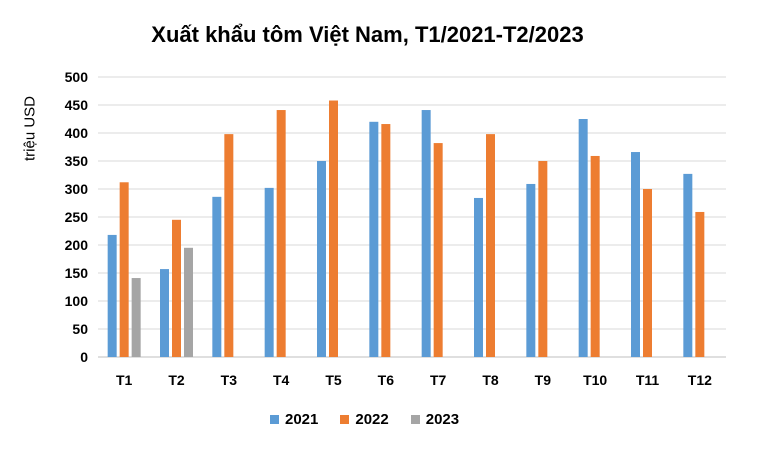 The image size is (775, 449). I want to click on y-tick-label: 0, so click(84, 357).